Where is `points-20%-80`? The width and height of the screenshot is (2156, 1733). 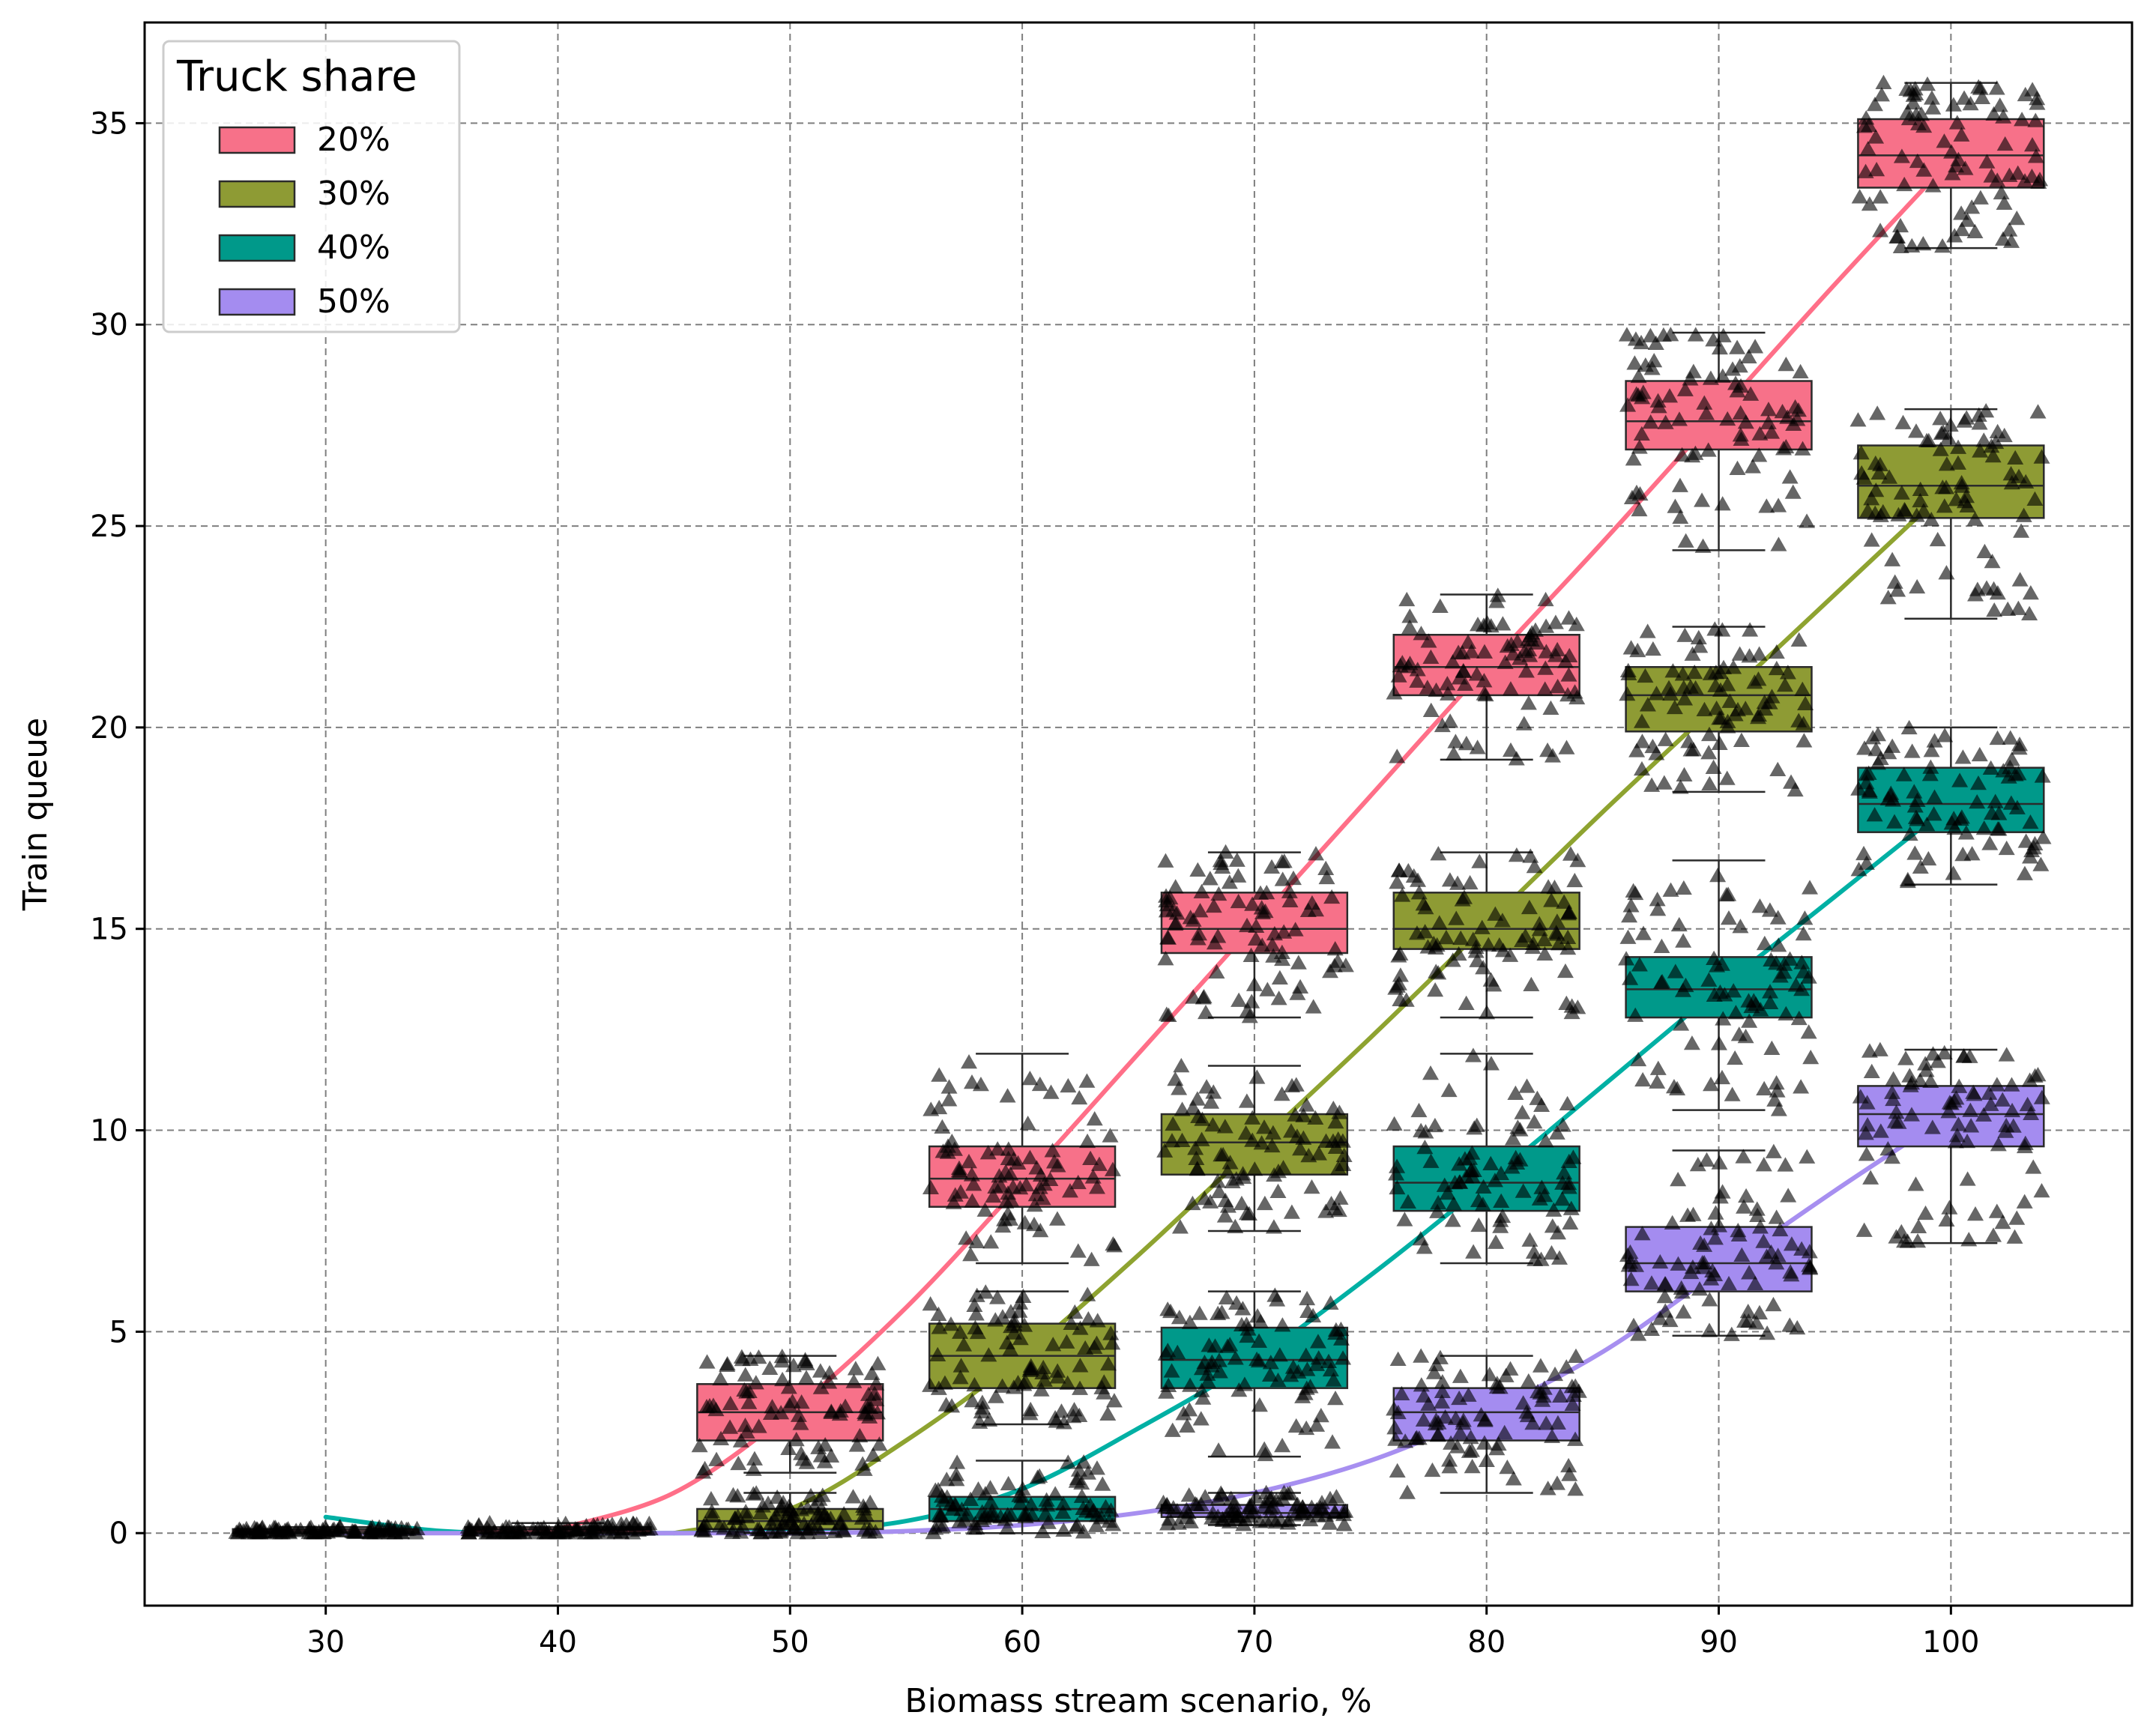
points-20%-80 is located at coordinates (1486, 676).